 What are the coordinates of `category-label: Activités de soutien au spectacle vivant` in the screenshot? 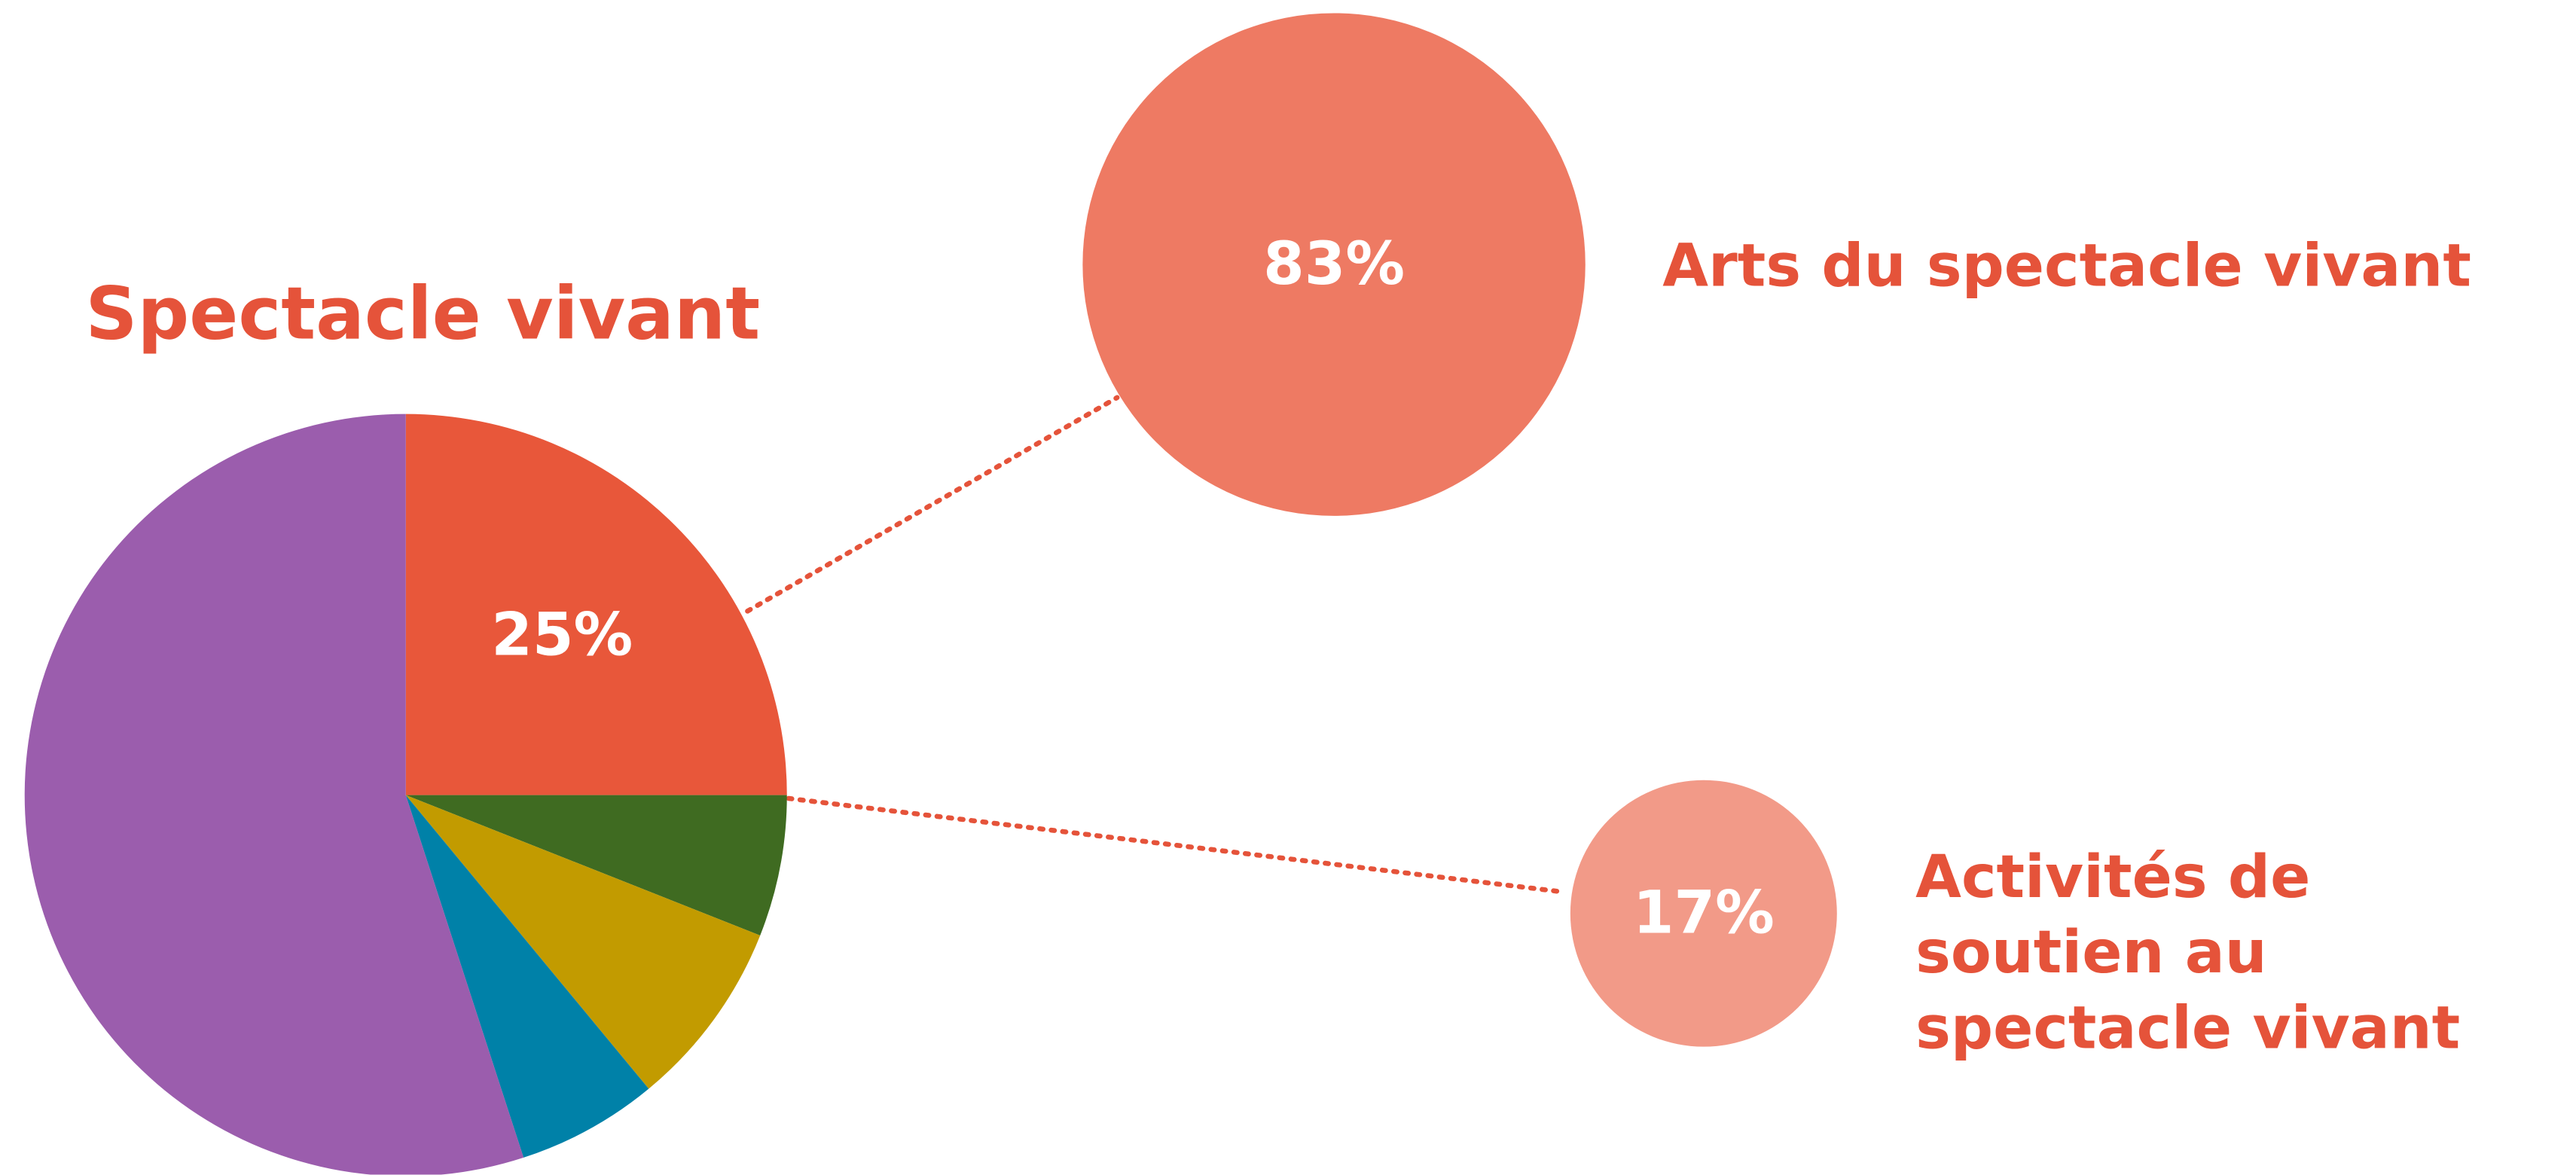 It's located at (2188, 954).